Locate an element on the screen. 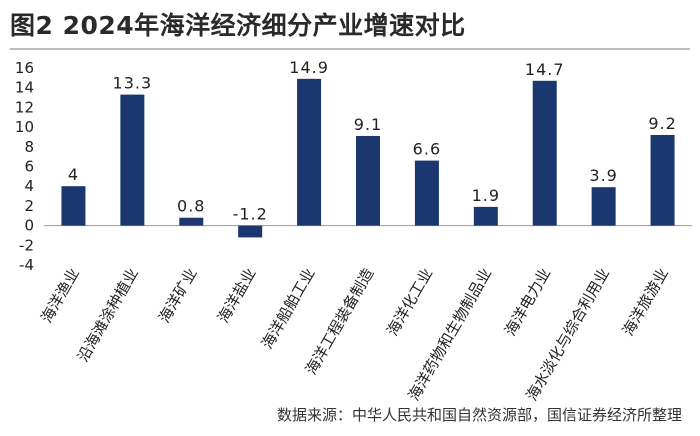  category-label: 海洋渔业 is located at coordinates (60, 295).